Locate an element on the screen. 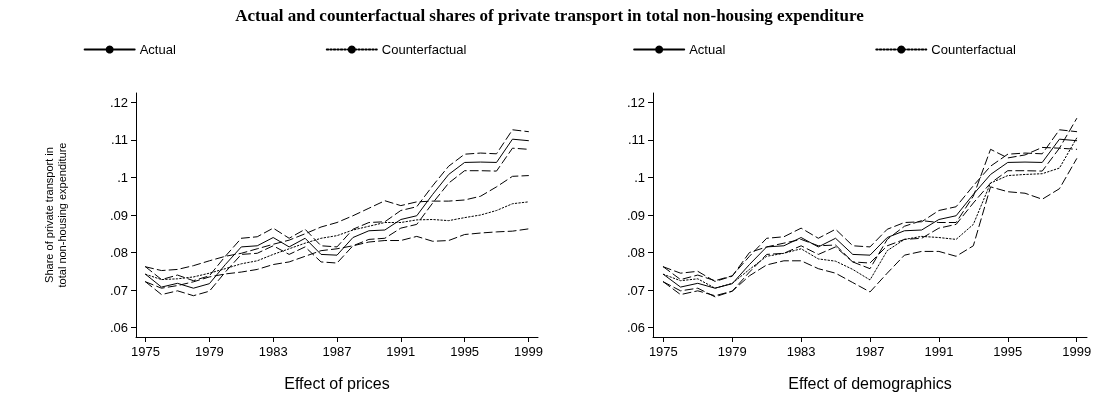 This screenshot has height=400, width=1099. x-axis-title: Effect of prices is located at coordinates (337, 383).